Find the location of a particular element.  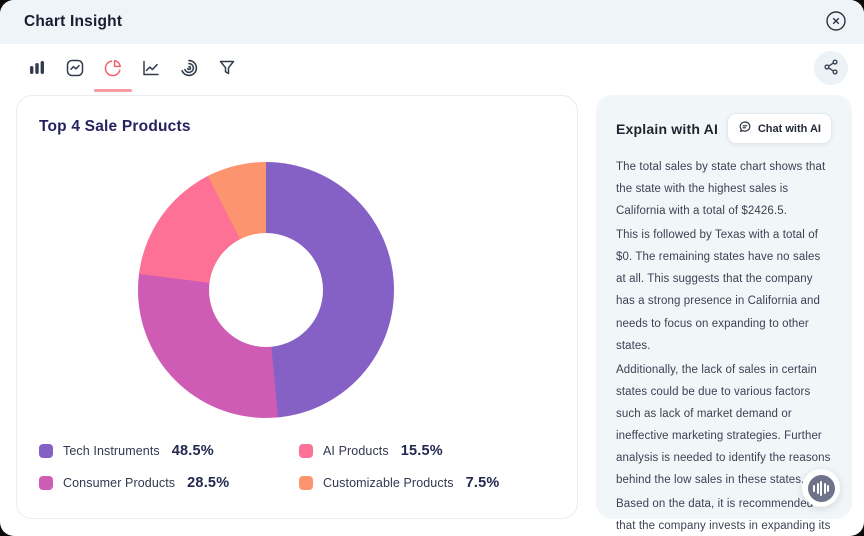

tab-funnel-chart is located at coordinates (227, 68).